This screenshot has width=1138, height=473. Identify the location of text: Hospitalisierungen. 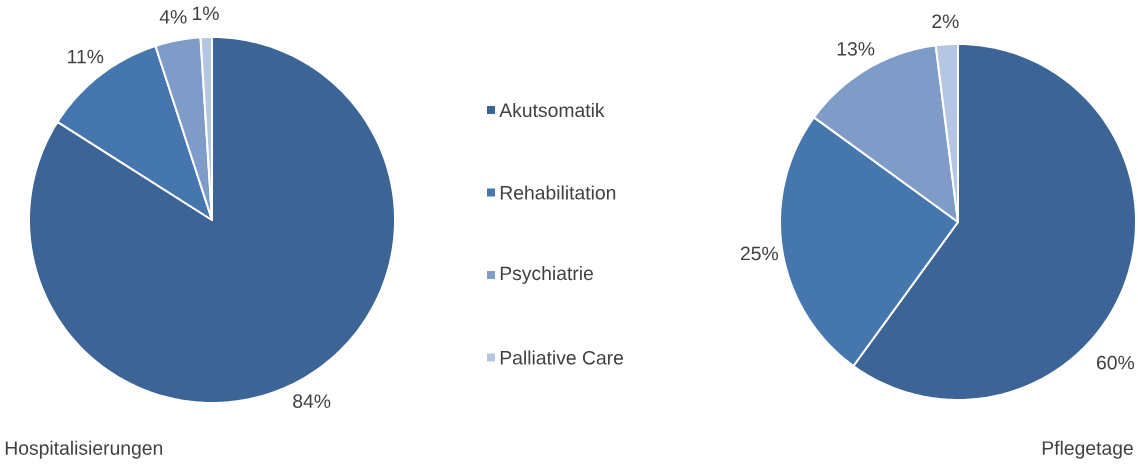
(84, 449).